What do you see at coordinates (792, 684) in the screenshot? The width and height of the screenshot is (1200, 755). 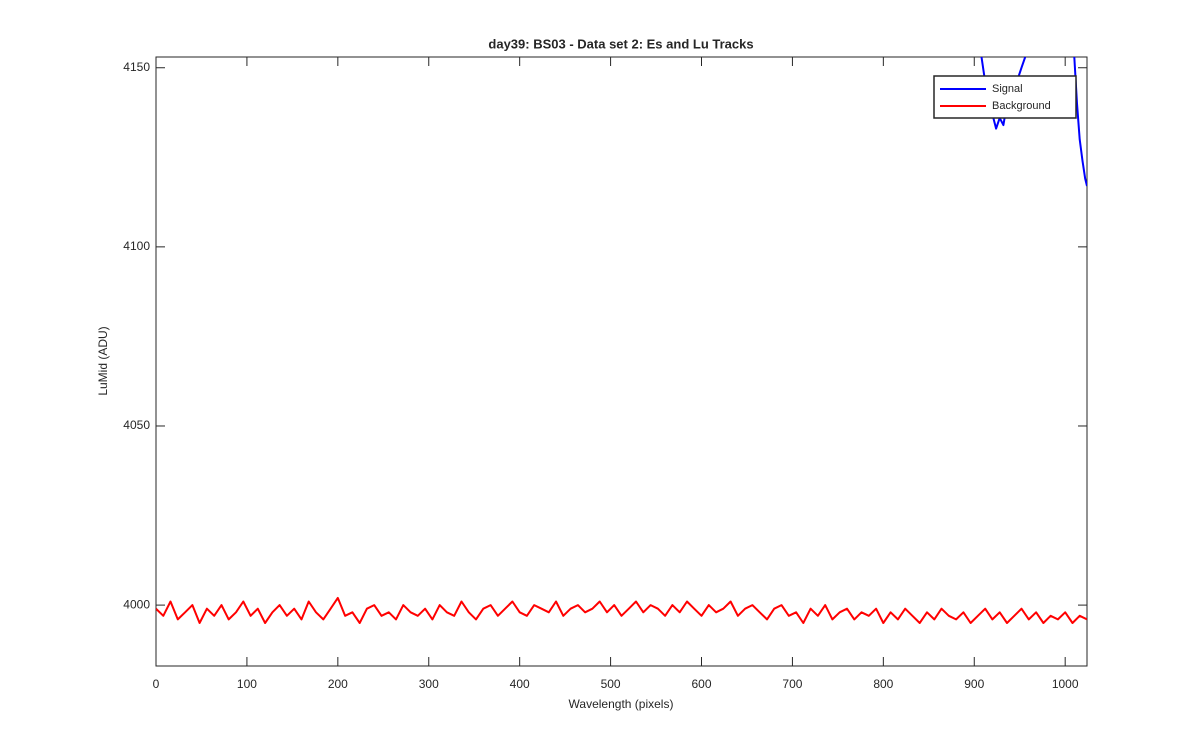 I see `x-tick-label: 700` at bounding box center [792, 684].